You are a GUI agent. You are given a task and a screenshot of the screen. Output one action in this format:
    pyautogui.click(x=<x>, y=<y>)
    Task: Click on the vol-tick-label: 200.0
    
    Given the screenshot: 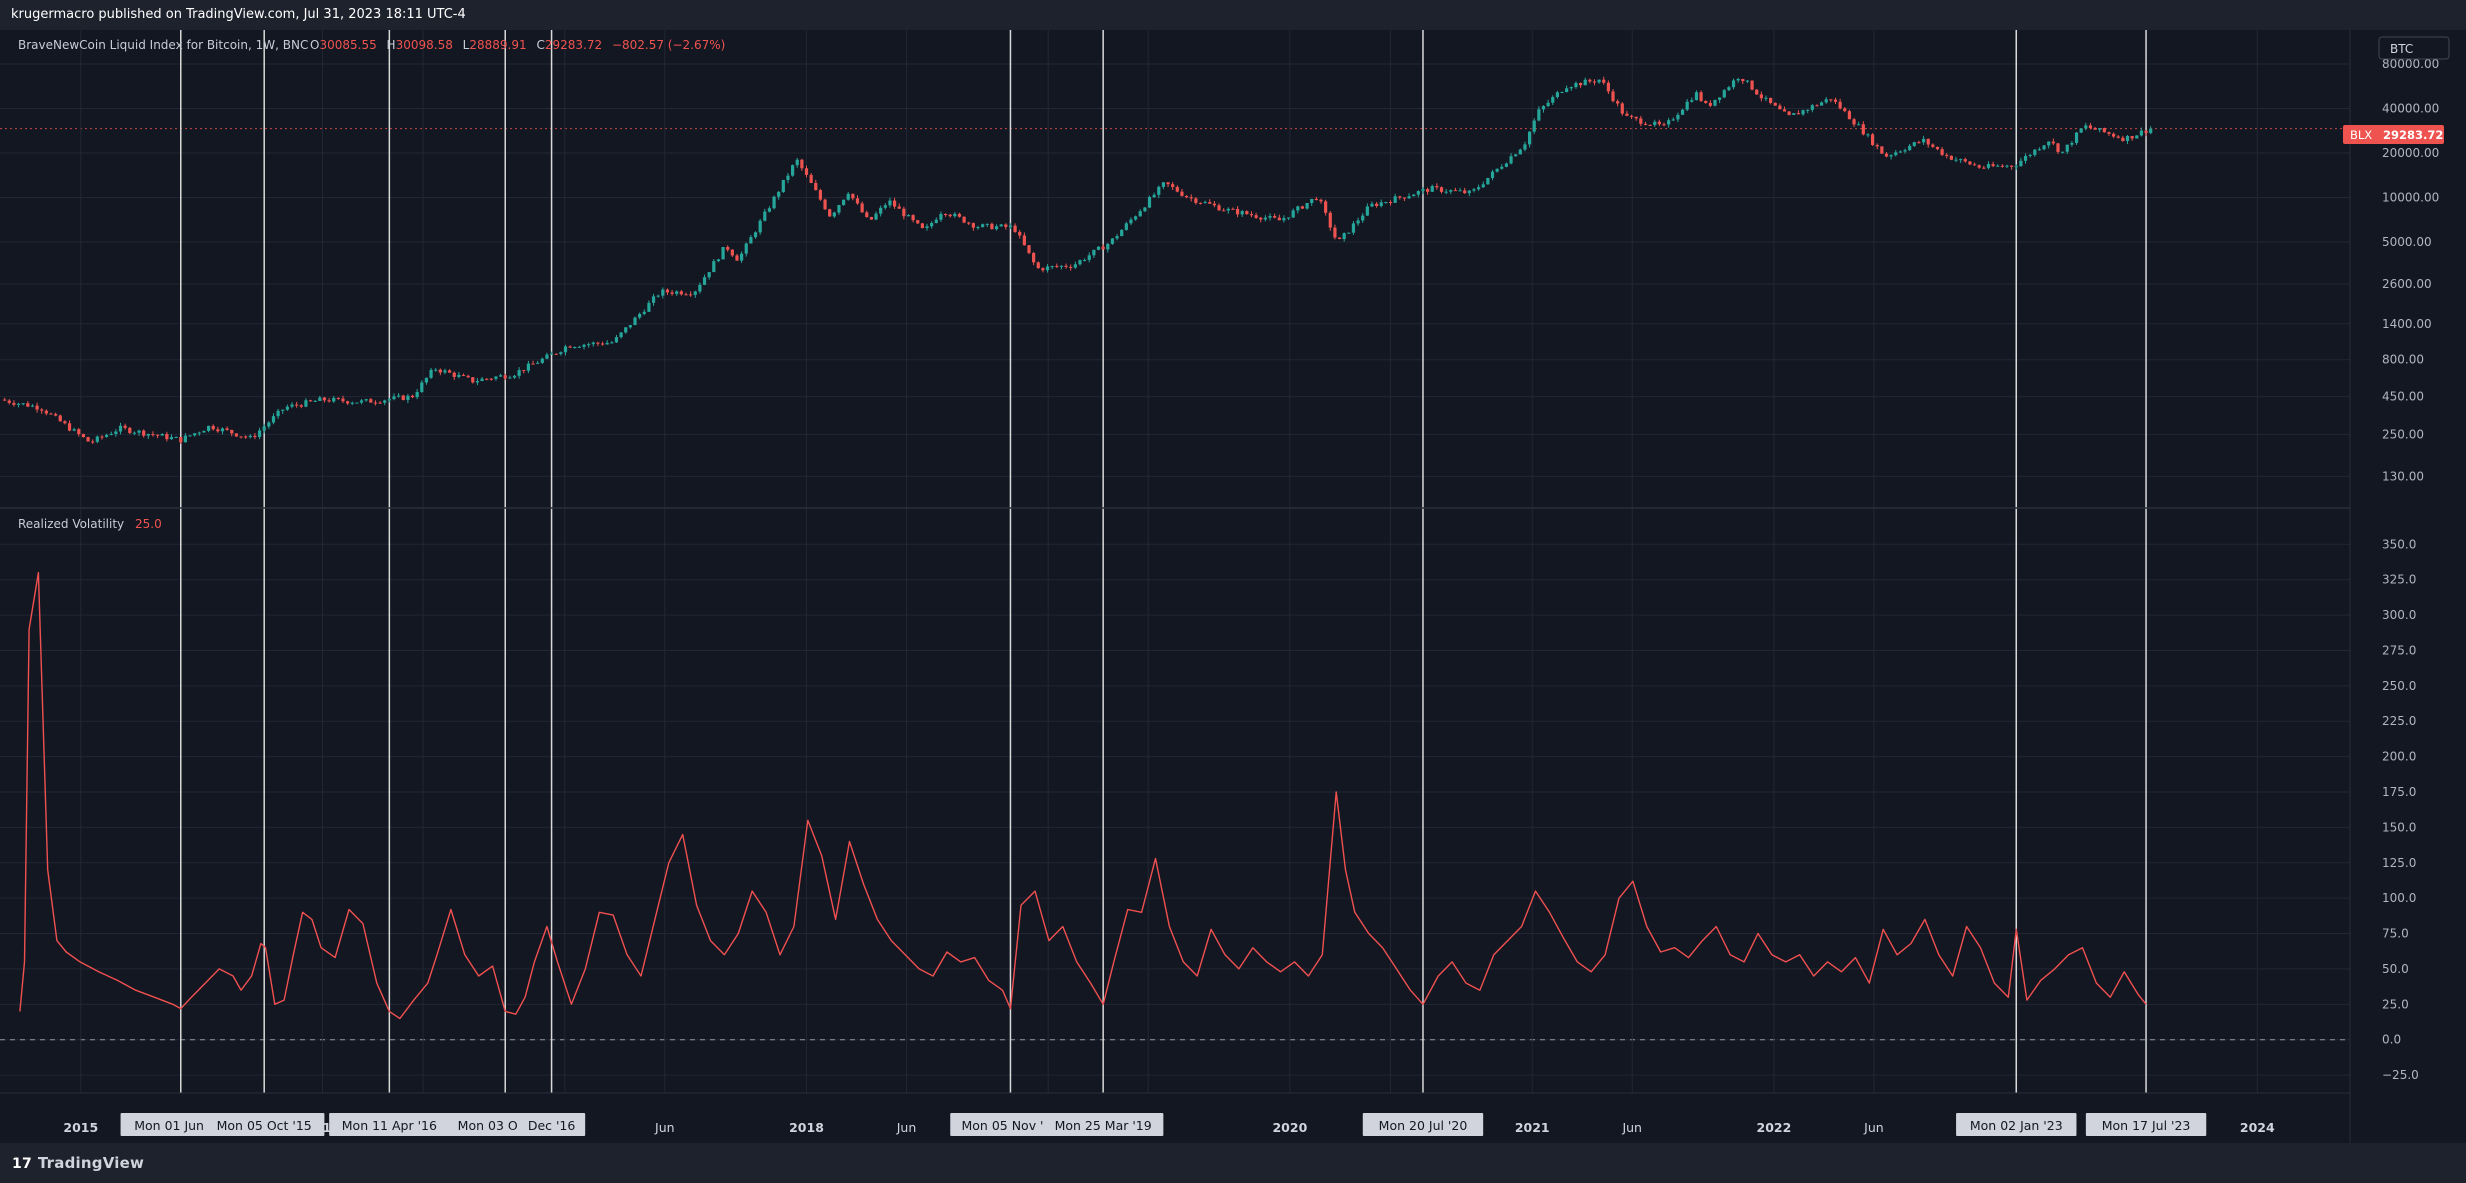 What is the action you would take?
    pyautogui.click(x=2399, y=757)
    